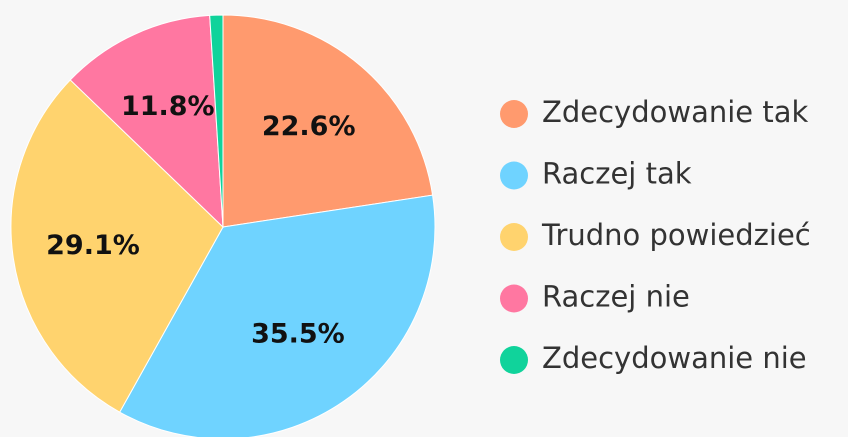 The height and width of the screenshot is (437, 848). Describe the element at coordinates (309, 126) in the screenshot. I see `value-label: 22.6%` at that location.